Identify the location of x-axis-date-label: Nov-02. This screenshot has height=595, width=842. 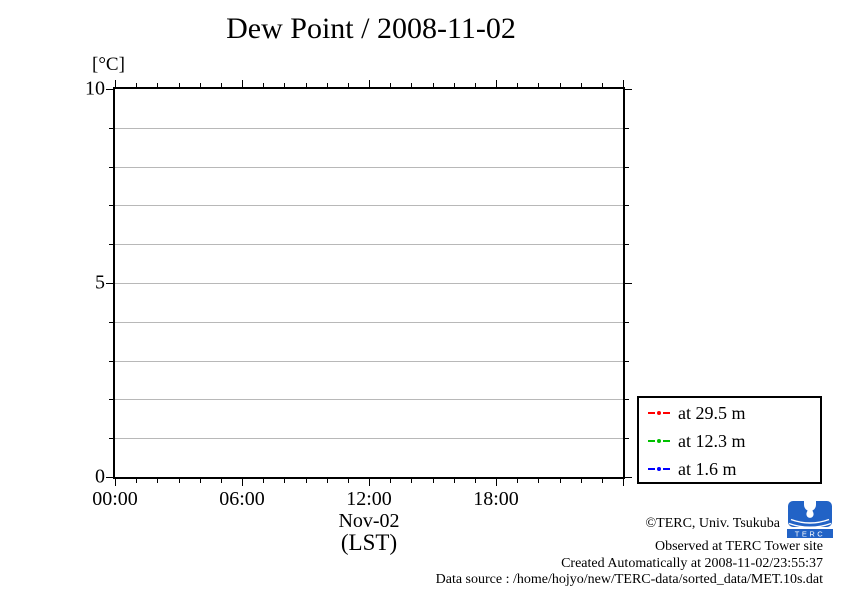
(369, 521).